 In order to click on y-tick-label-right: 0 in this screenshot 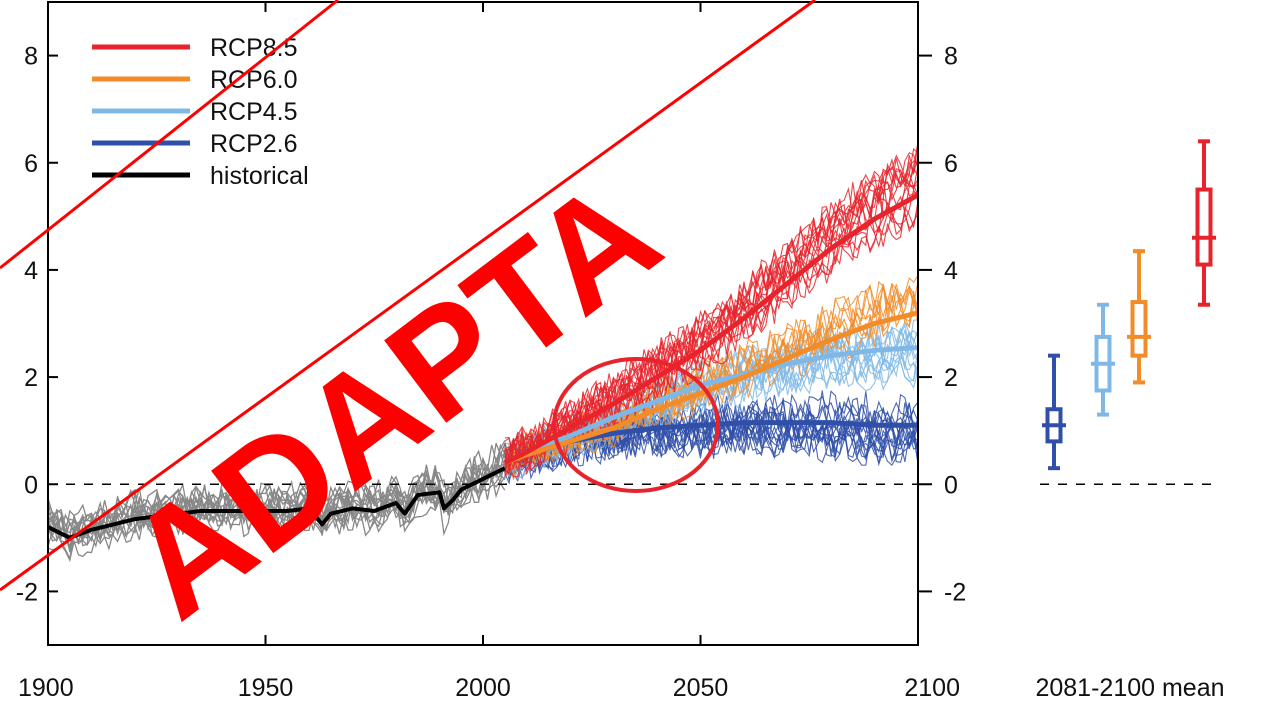, I will do `click(951, 485)`.